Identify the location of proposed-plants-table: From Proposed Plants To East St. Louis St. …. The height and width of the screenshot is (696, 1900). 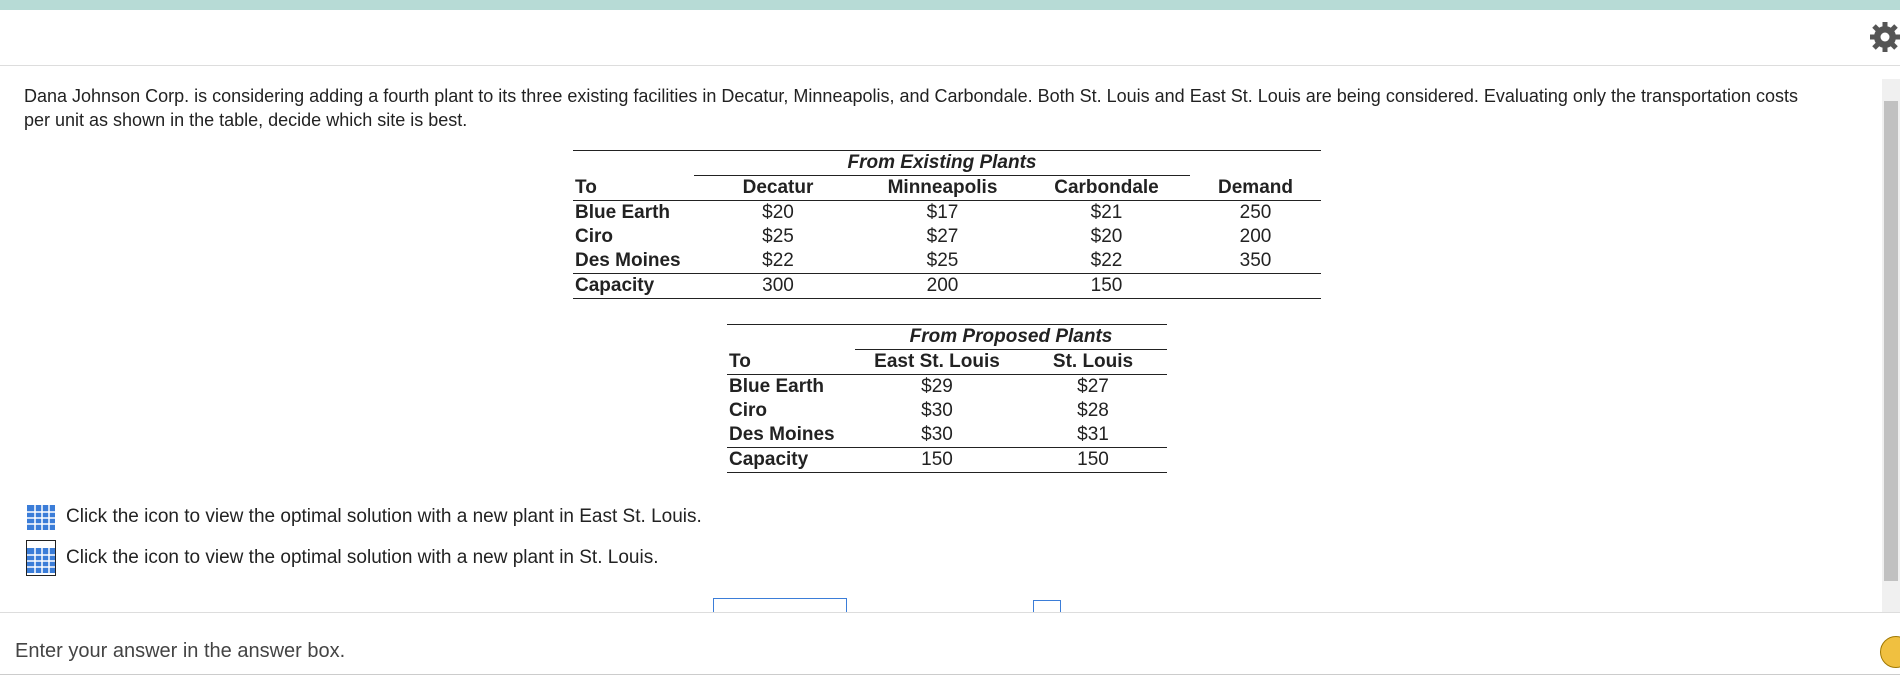
(947, 398).